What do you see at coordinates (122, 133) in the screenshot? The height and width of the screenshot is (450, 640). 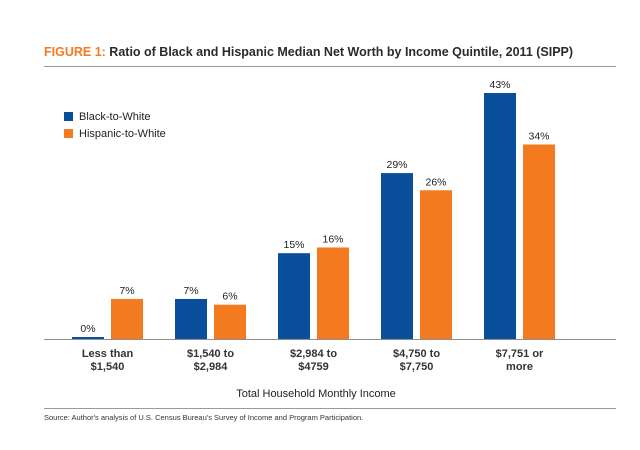 I see `legend-label-hispanic-to-white: Hispanic-to-White` at bounding box center [122, 133].